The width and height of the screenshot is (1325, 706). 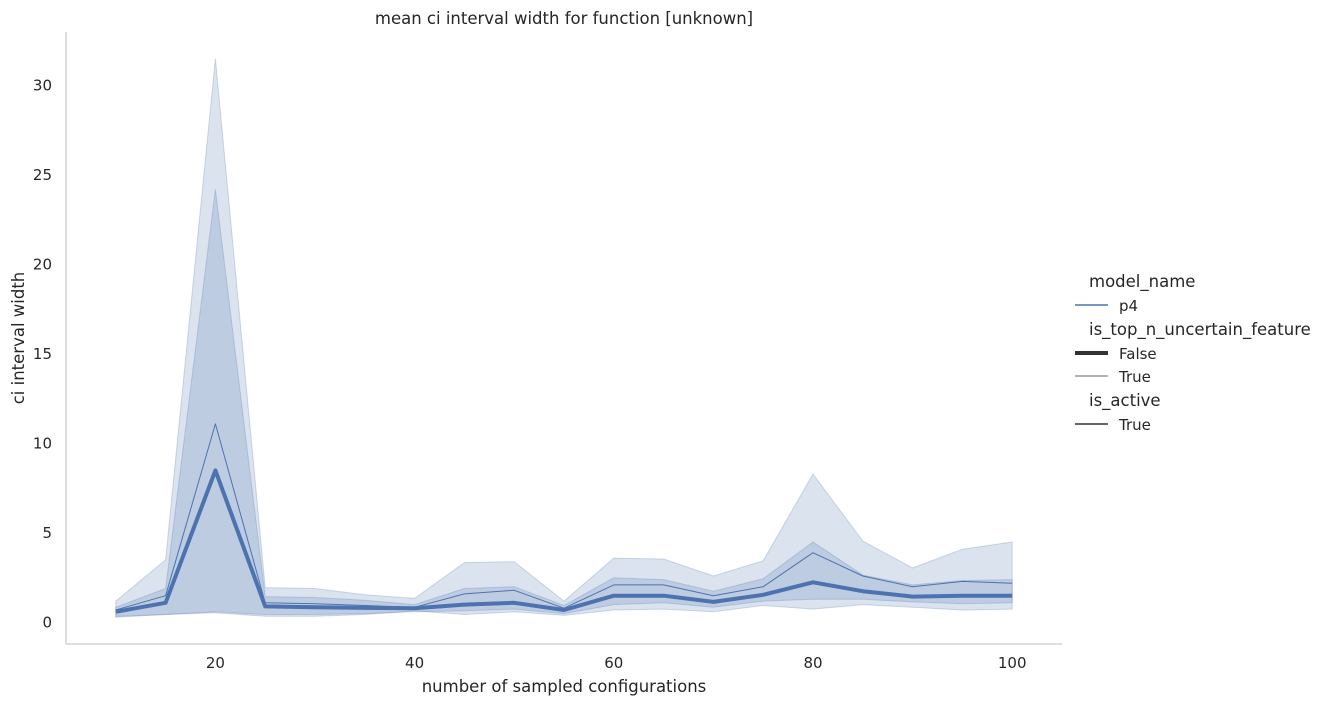 What do you see at coordinates (1128, 306) in the screenshot?
I see `legend-item-label: p4` at bounding box center [1128, 306].